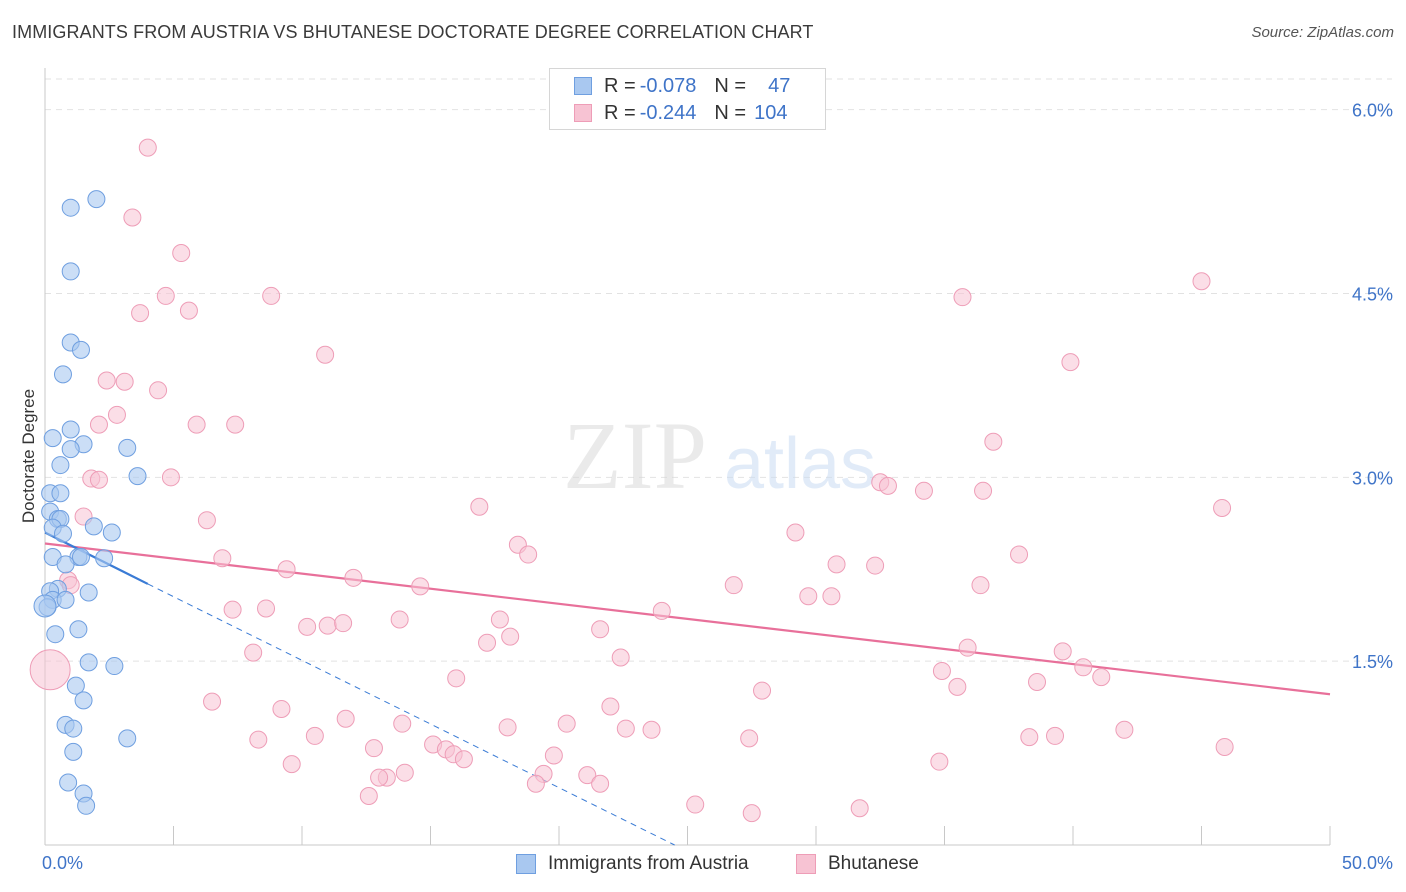 The image size is (1406, 892). Describe the element at coordinates (583, 113) in the screenshot. I see `bhutanese-swatch` at that location.